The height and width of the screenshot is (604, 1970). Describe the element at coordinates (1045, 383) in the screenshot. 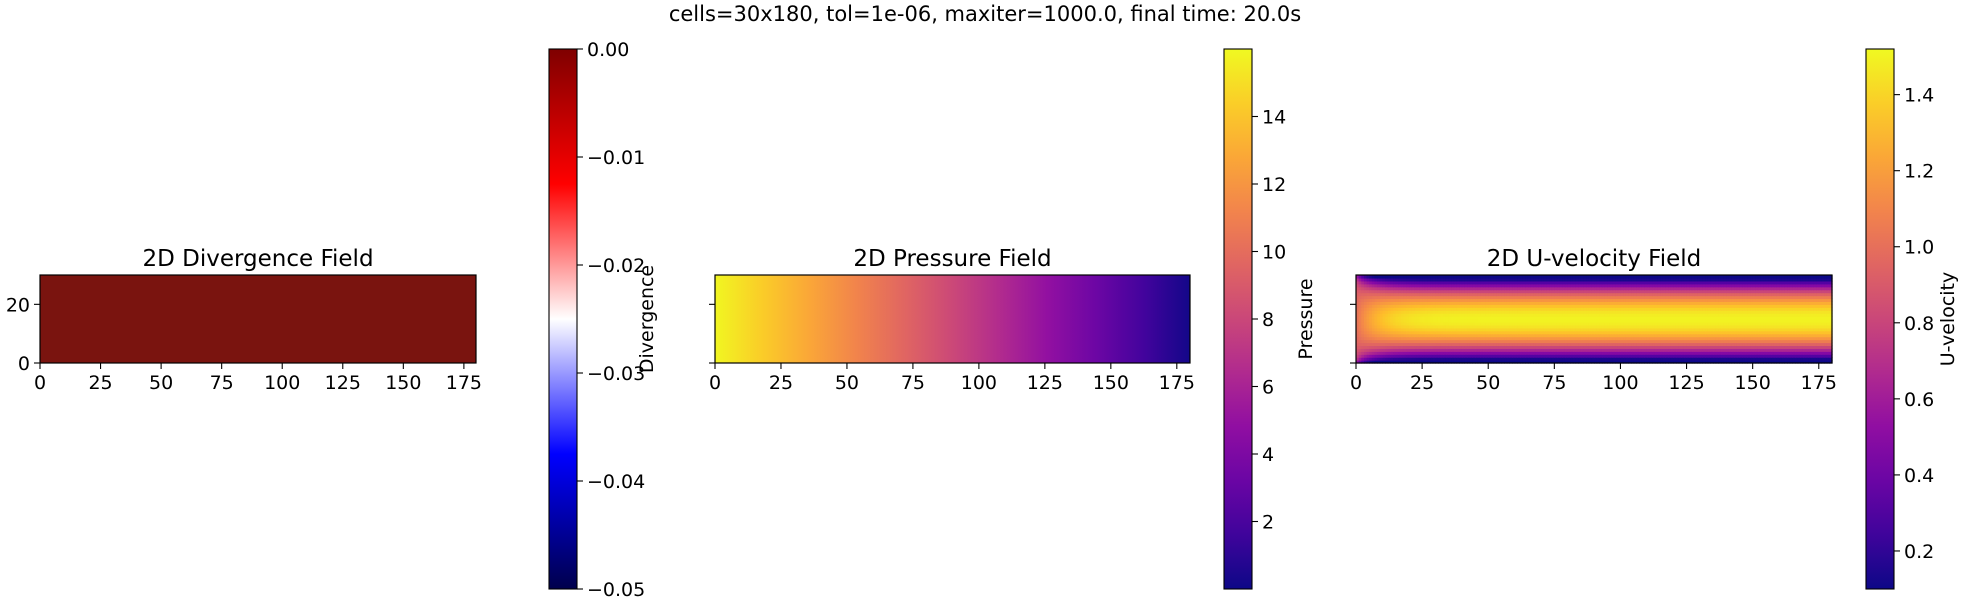

I see `x-tick-label-1-5: 125` at that location.